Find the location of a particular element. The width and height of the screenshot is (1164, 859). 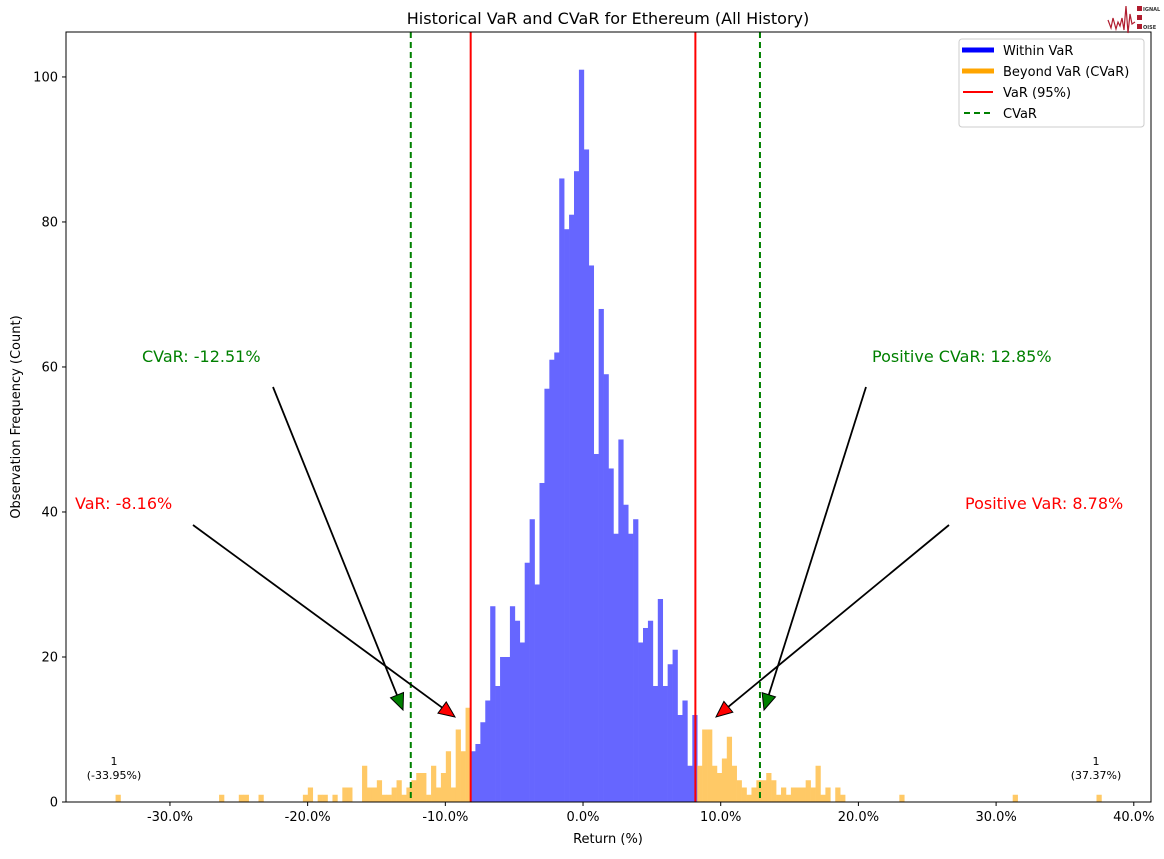

legend-label-beyond: Beyond VaR (CVaR) is located at coordinates (1066, 72).